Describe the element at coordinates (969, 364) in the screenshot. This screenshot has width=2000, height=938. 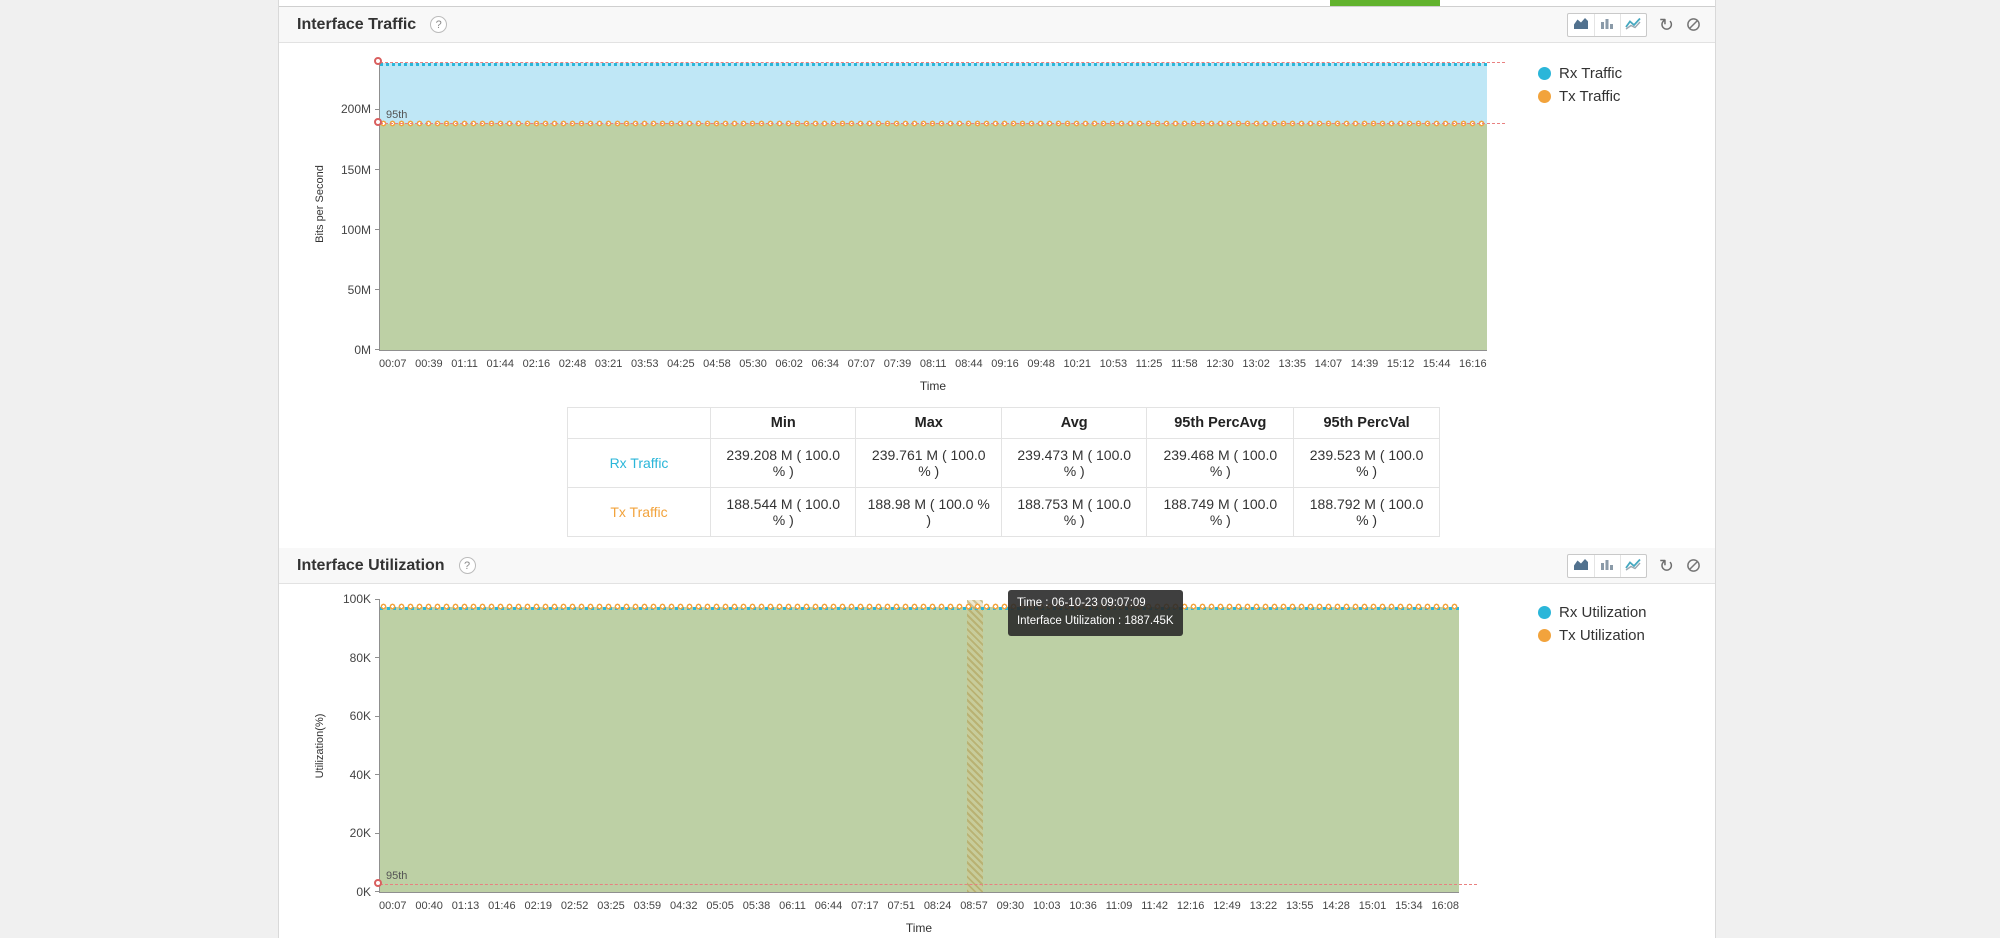
I see `x-axis-tick-label: 08:44` at that location.